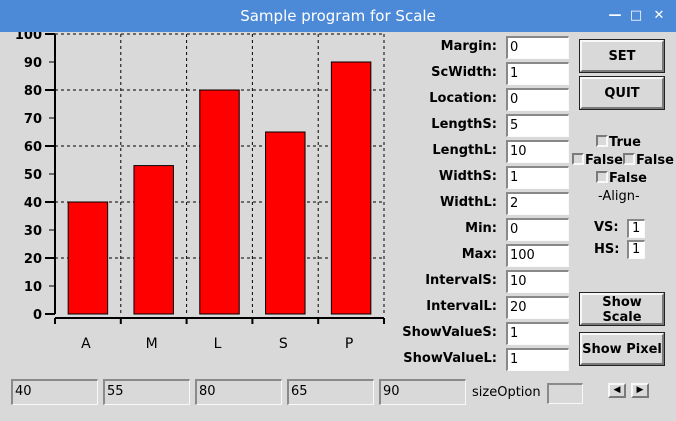 The width and height of the screenshot is (676, 421). Describe the element at coordinates (283, 344) in the screenshot. I see `x-tick-label: S` at that location.